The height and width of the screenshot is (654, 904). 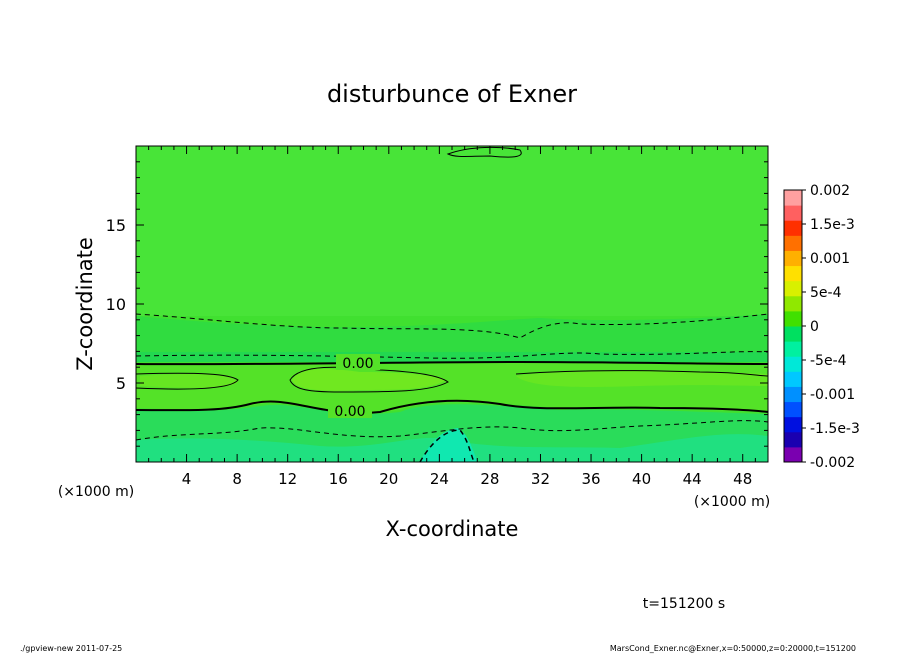 I want to click on colorbar-label: 0, so click(x=814, y=327).